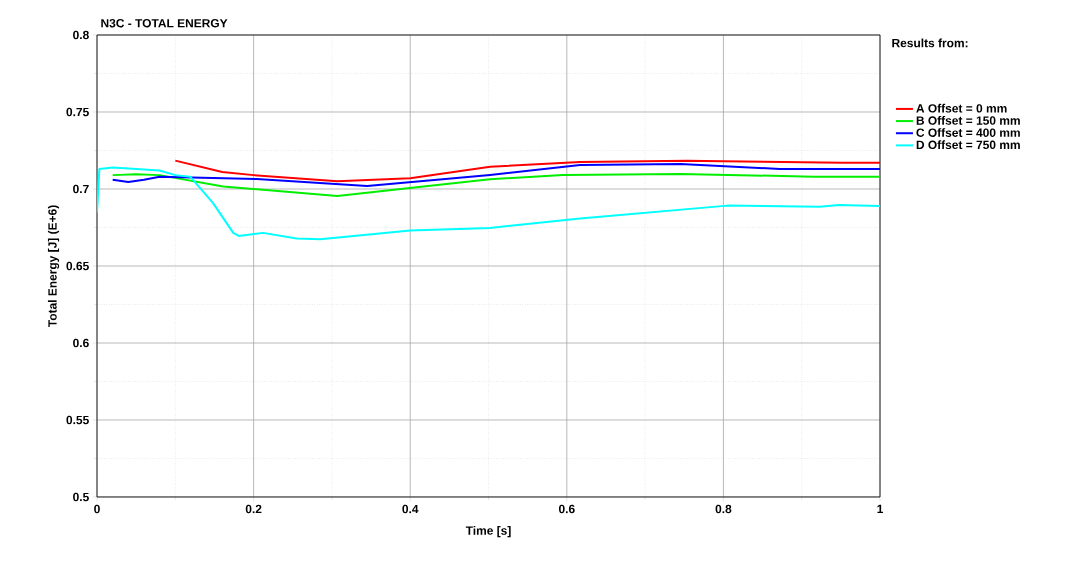 This screenshot has height=566, width=1092. I want to click on y-tick-label: 0.55, so click(77, 420).